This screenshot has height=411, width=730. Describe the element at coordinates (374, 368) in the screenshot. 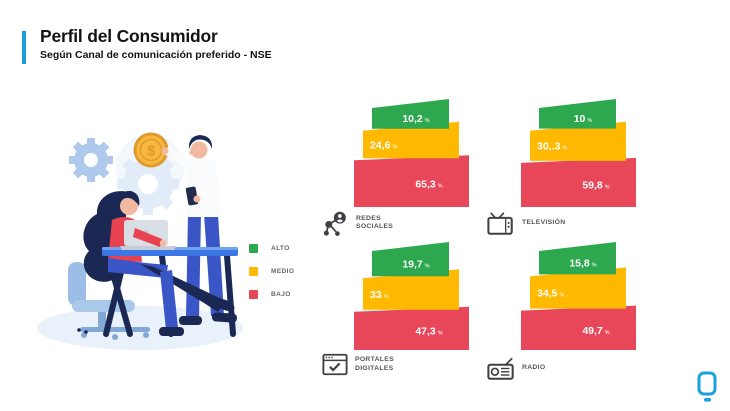

I see `chart-label-line: DIGITALES` at that location.